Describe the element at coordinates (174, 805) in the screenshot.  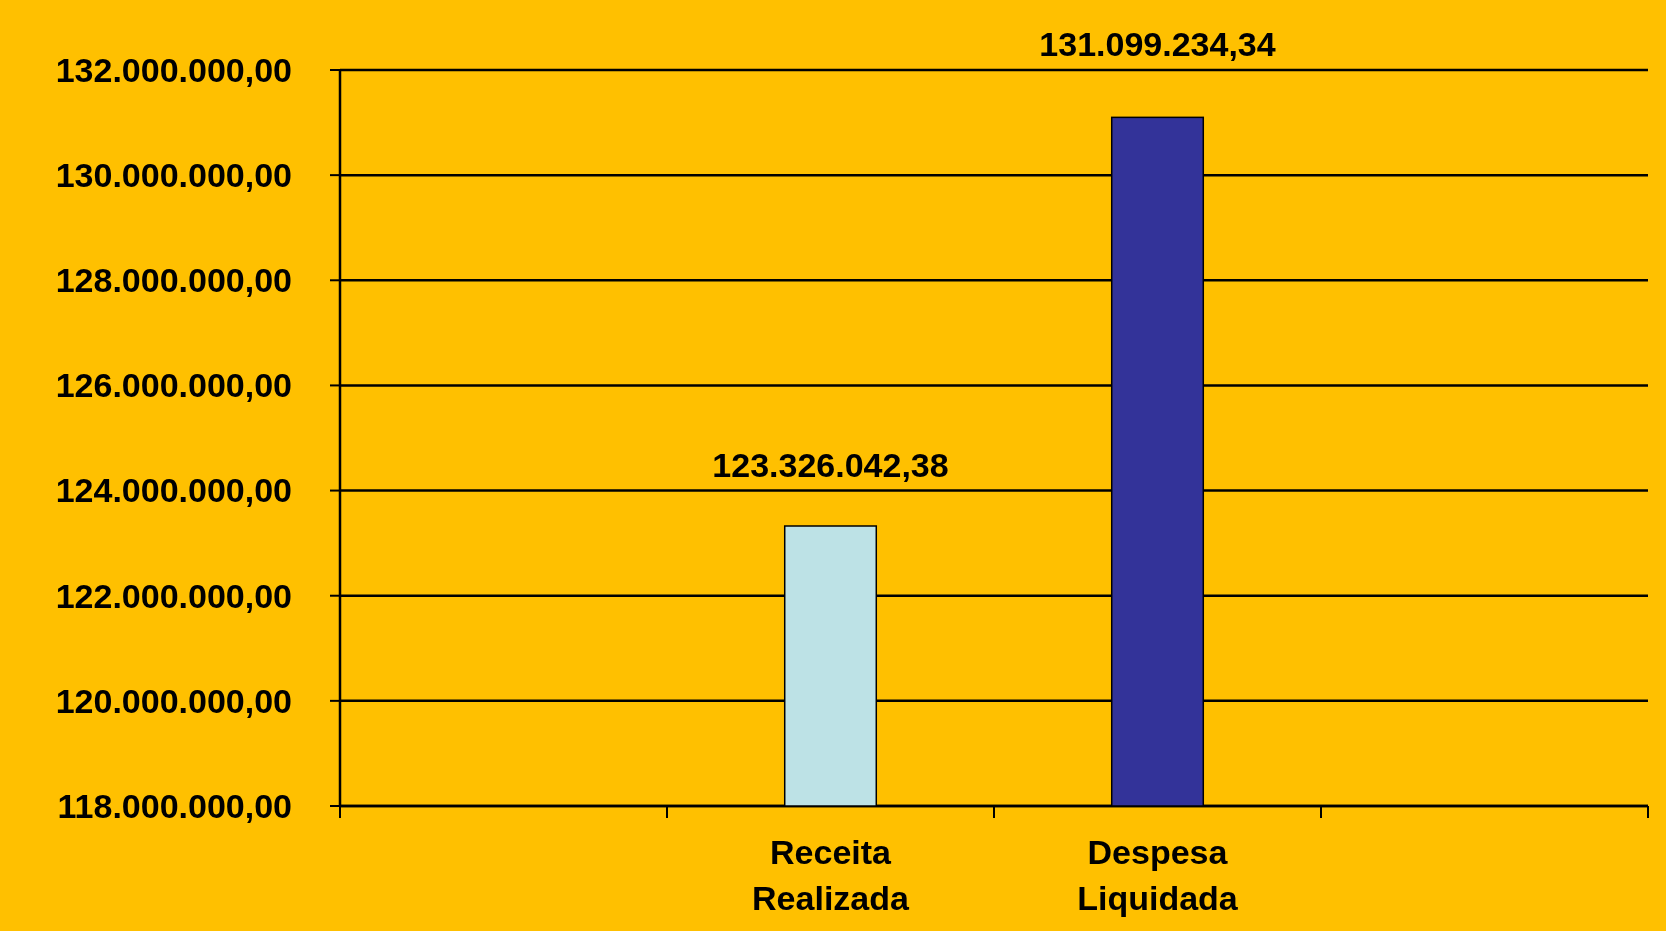
I see `y-tick-label: 118.000.000,00` at that location.